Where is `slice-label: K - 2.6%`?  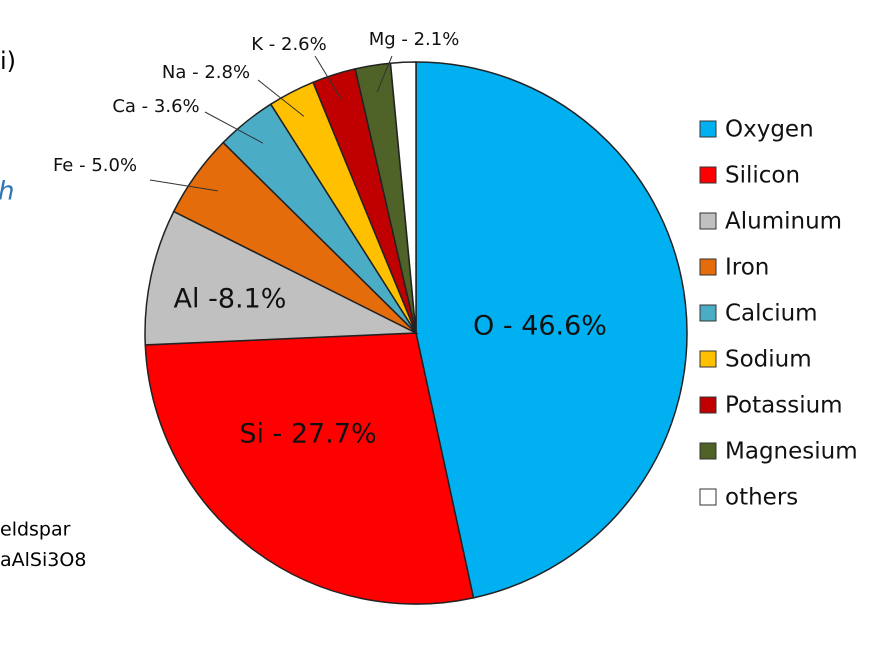 slice-label: K - 2.6% is located at coordinates (288, 44).